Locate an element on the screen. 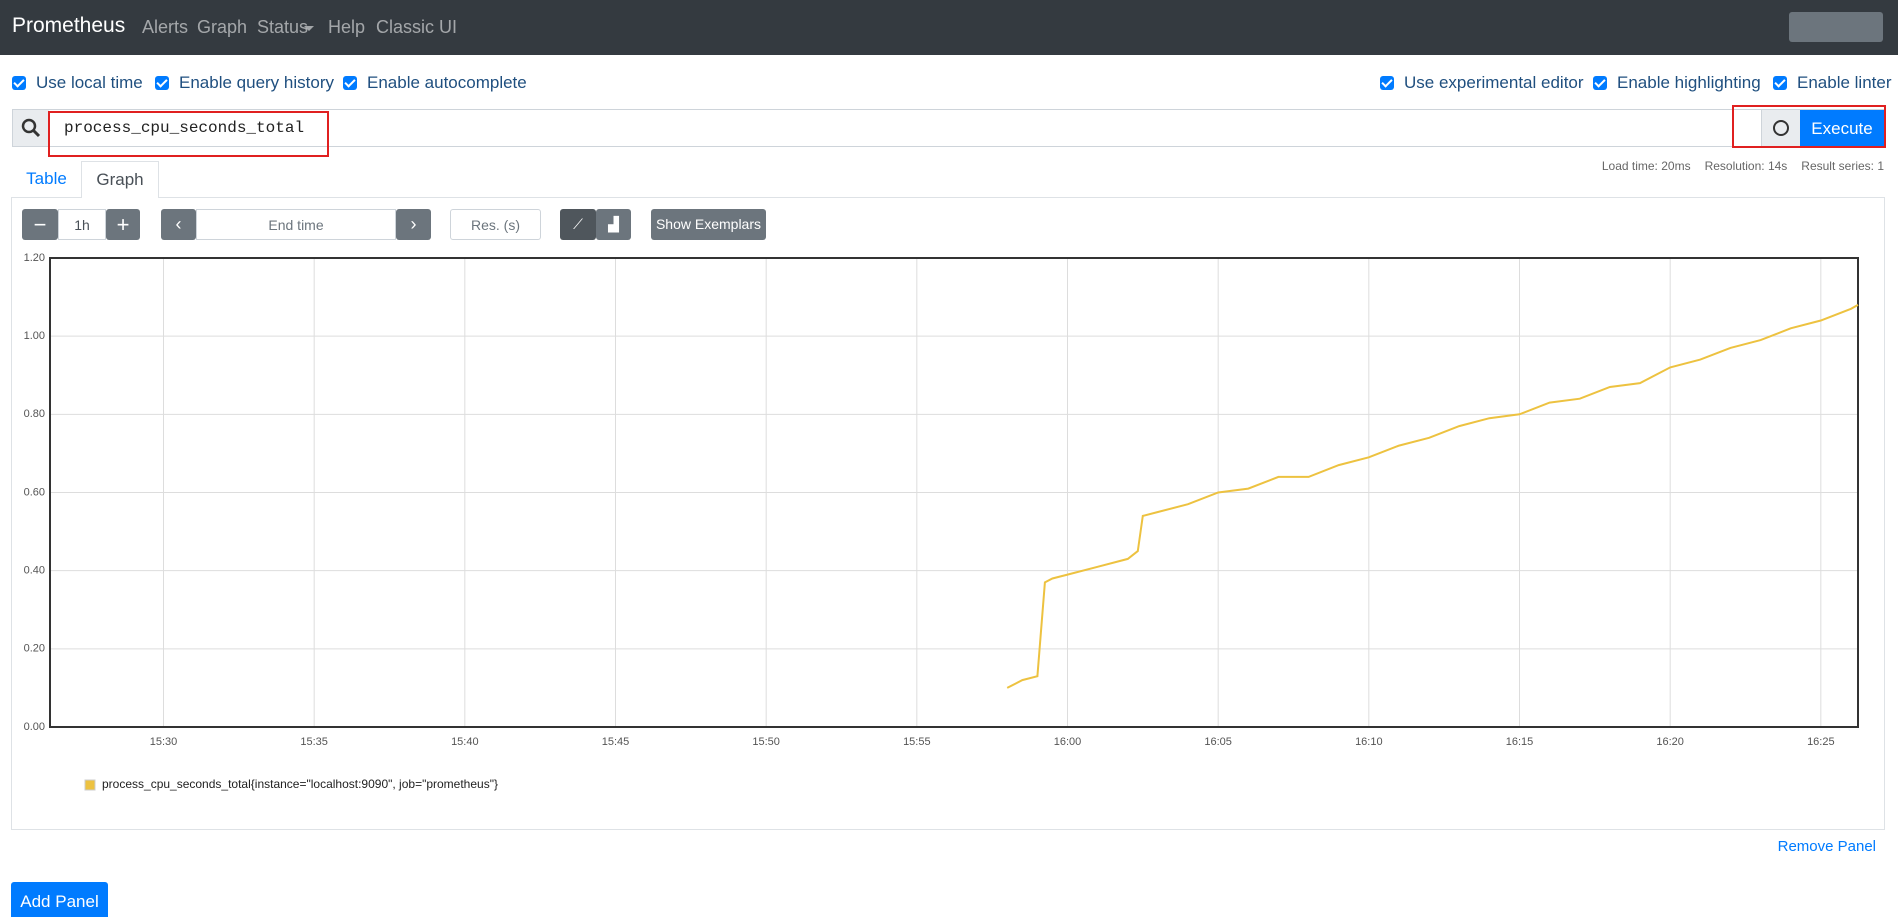 The width and height of the screenshot is (1898, 917). checkbox-label: Use experimental editor is located at coordinates (1494, 82).